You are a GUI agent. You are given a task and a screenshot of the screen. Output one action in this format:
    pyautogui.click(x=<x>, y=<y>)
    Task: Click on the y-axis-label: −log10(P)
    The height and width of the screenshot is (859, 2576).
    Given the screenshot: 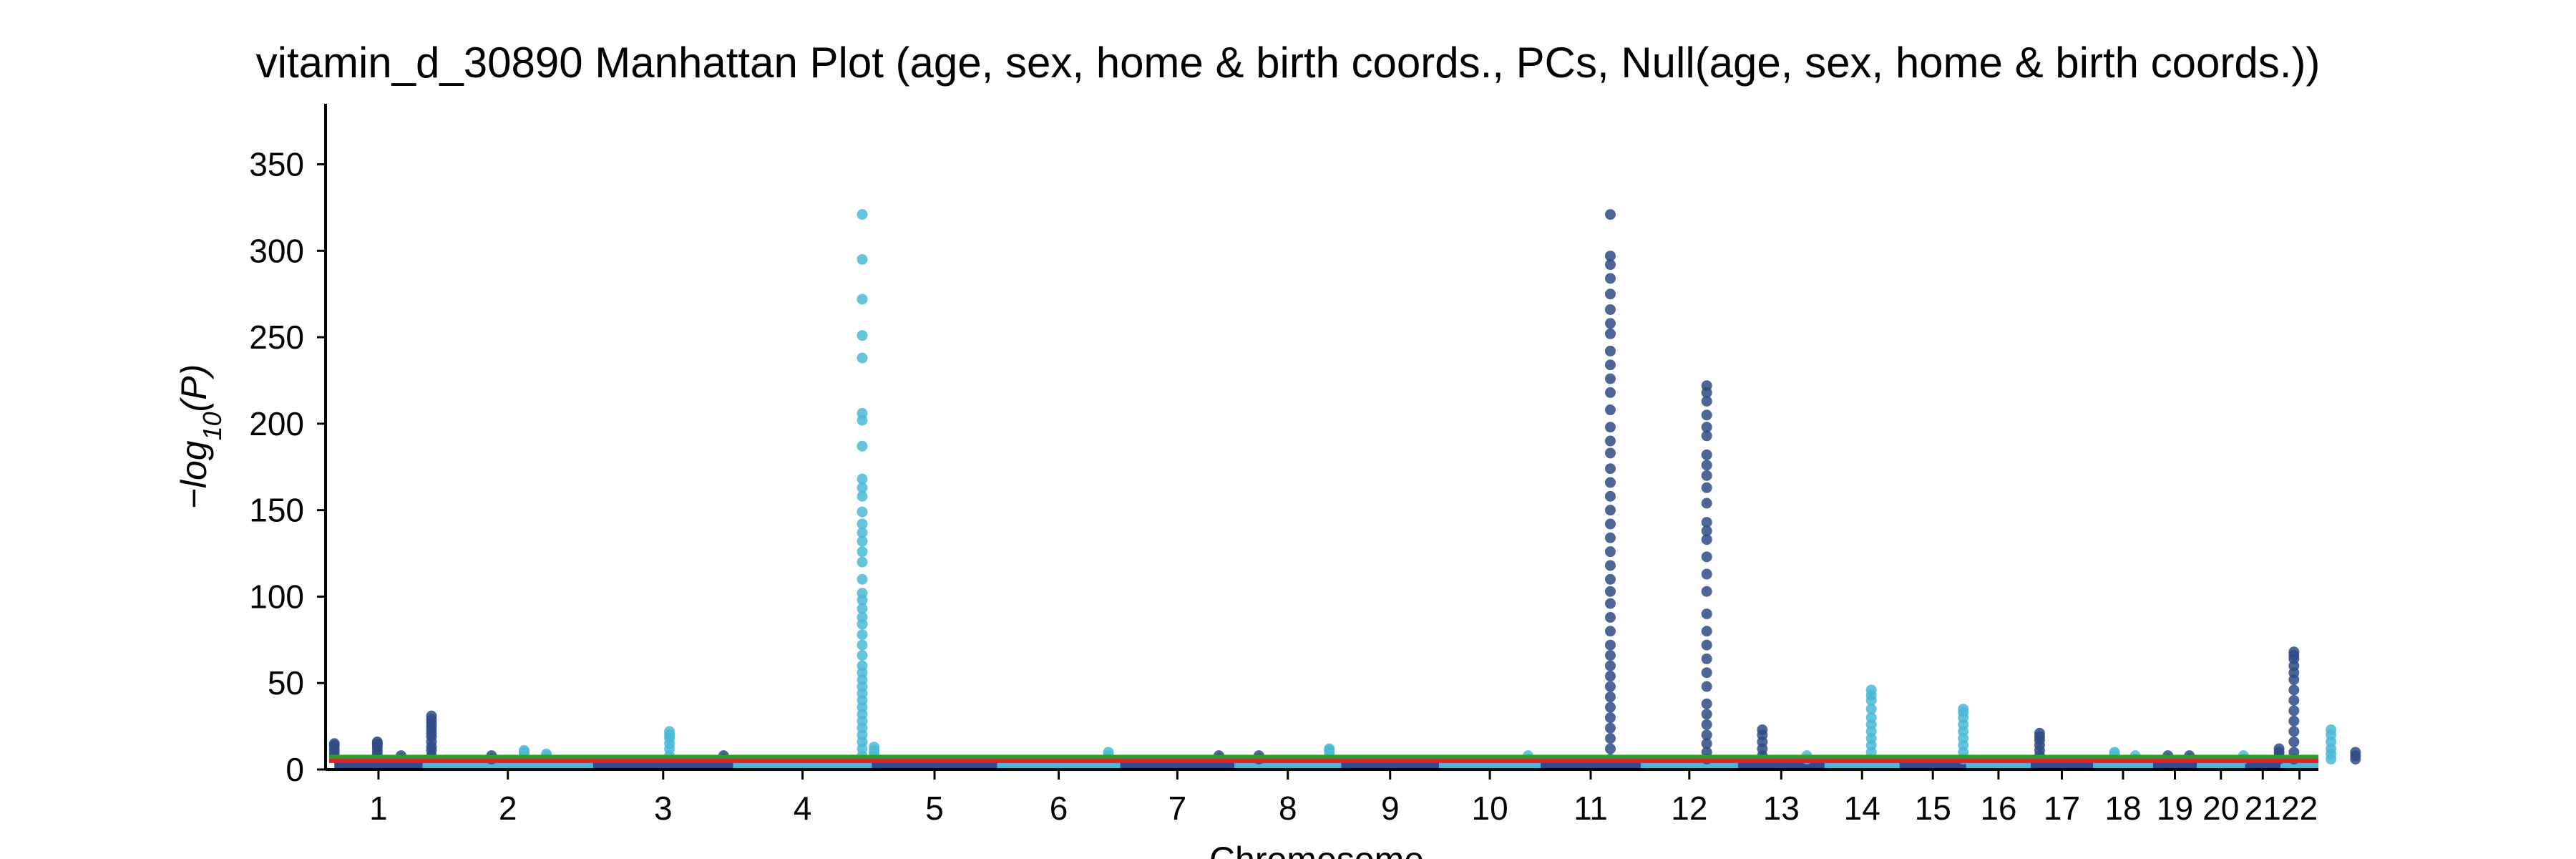 What is the action you would take?
    pyautogui.click(x=200, y=437)
    